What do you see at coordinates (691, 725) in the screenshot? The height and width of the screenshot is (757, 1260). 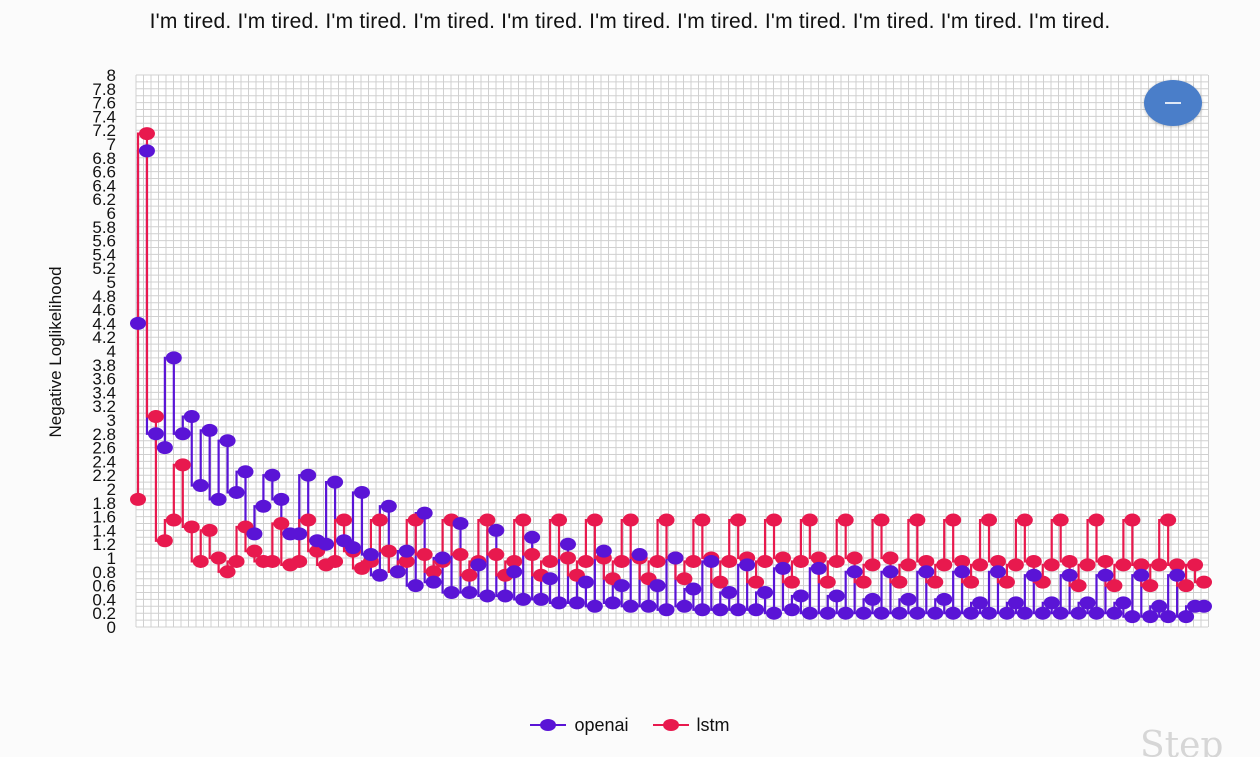 I see `legend-item-lstm: lstm` at bounding box center [691, 725].